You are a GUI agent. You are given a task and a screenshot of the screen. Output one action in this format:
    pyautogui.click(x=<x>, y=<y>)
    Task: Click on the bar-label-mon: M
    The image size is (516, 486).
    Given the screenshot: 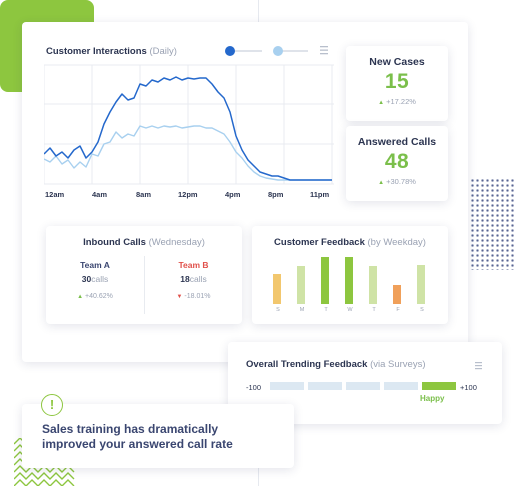 What is the action you would take?
    pyautogui.click(x=302, y=310)
    